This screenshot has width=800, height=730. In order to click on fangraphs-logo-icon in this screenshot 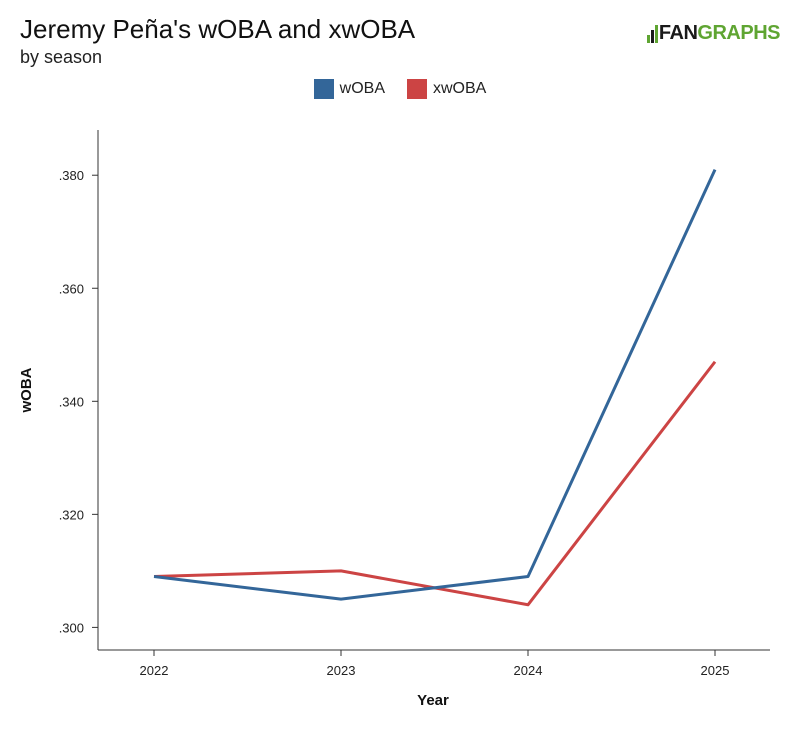, I will do `click(652, 33)`.